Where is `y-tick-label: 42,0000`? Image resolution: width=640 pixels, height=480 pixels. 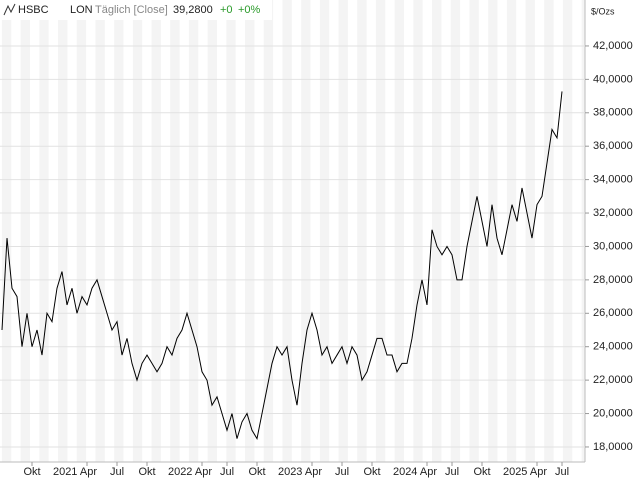
y-tick-label: 42,0000 is located at coordinates (613, 46).